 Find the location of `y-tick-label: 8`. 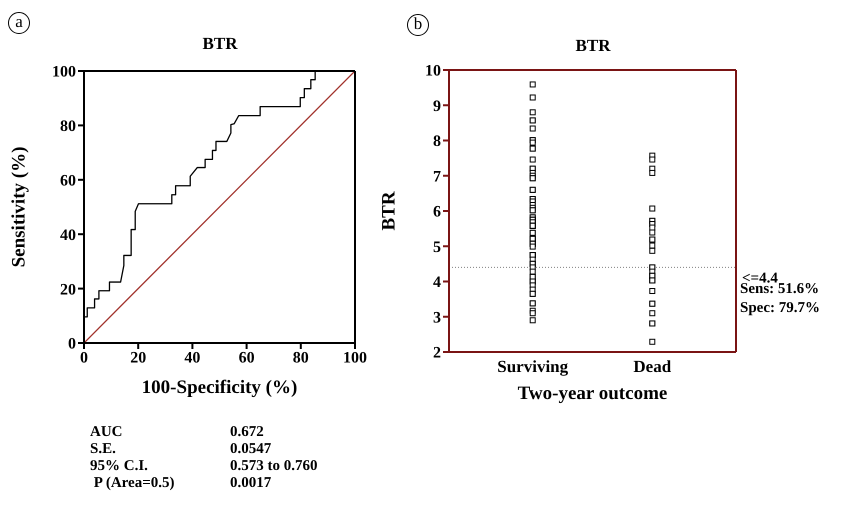

y-tick-label: 8 is located at coordinates (437, 141).